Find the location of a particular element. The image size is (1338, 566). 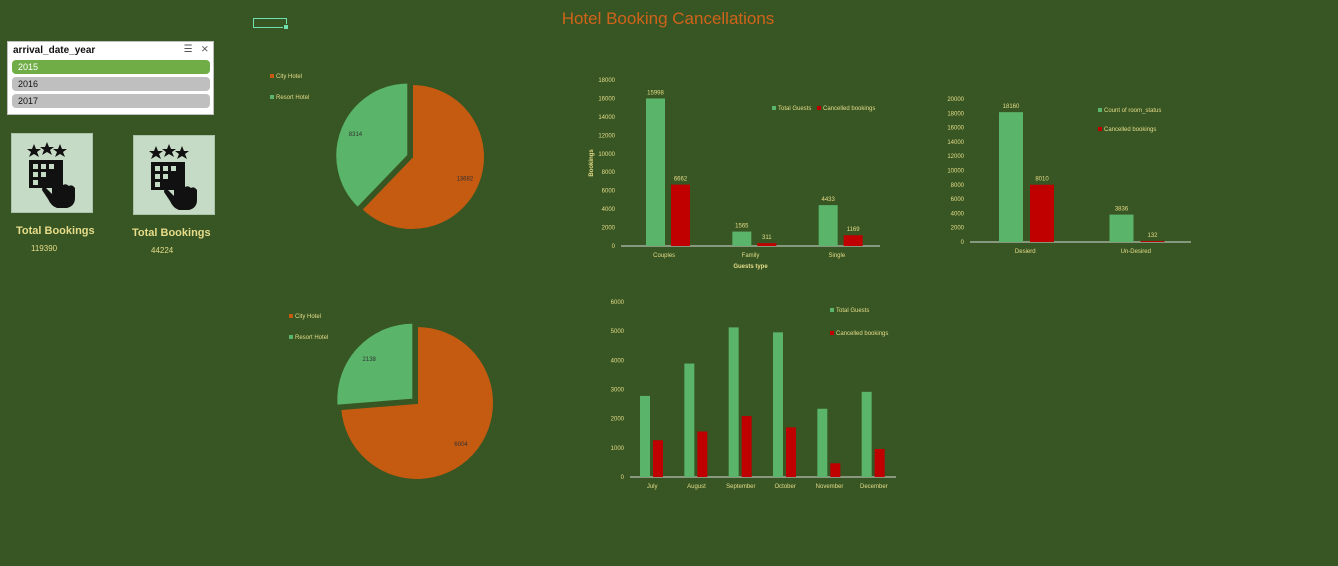

multi-select-icon: ☰ is located at coordinates (188, 49).